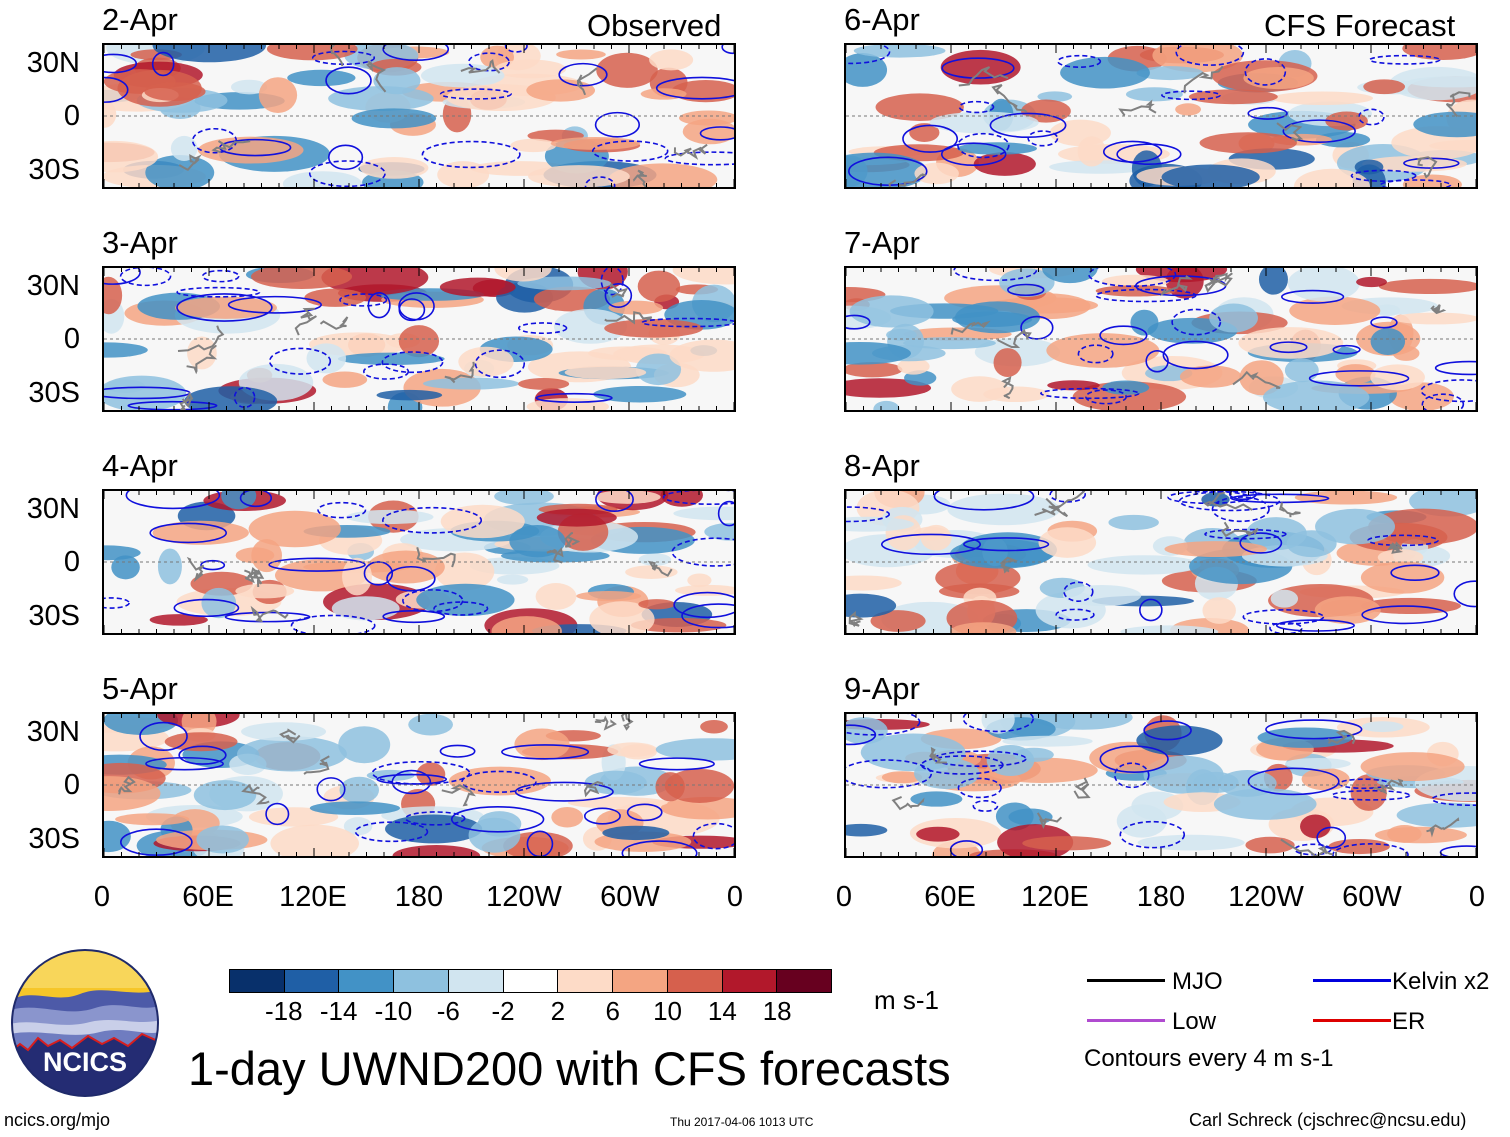 The width and height of the screenshot is (1510, 1137). What do you see at coordinates (1328, 1120) in the screenshot?
I see `footer-author: Carl Schreck (cjschrec@ncsu.edu)` at bounding box center [1328, 1120].